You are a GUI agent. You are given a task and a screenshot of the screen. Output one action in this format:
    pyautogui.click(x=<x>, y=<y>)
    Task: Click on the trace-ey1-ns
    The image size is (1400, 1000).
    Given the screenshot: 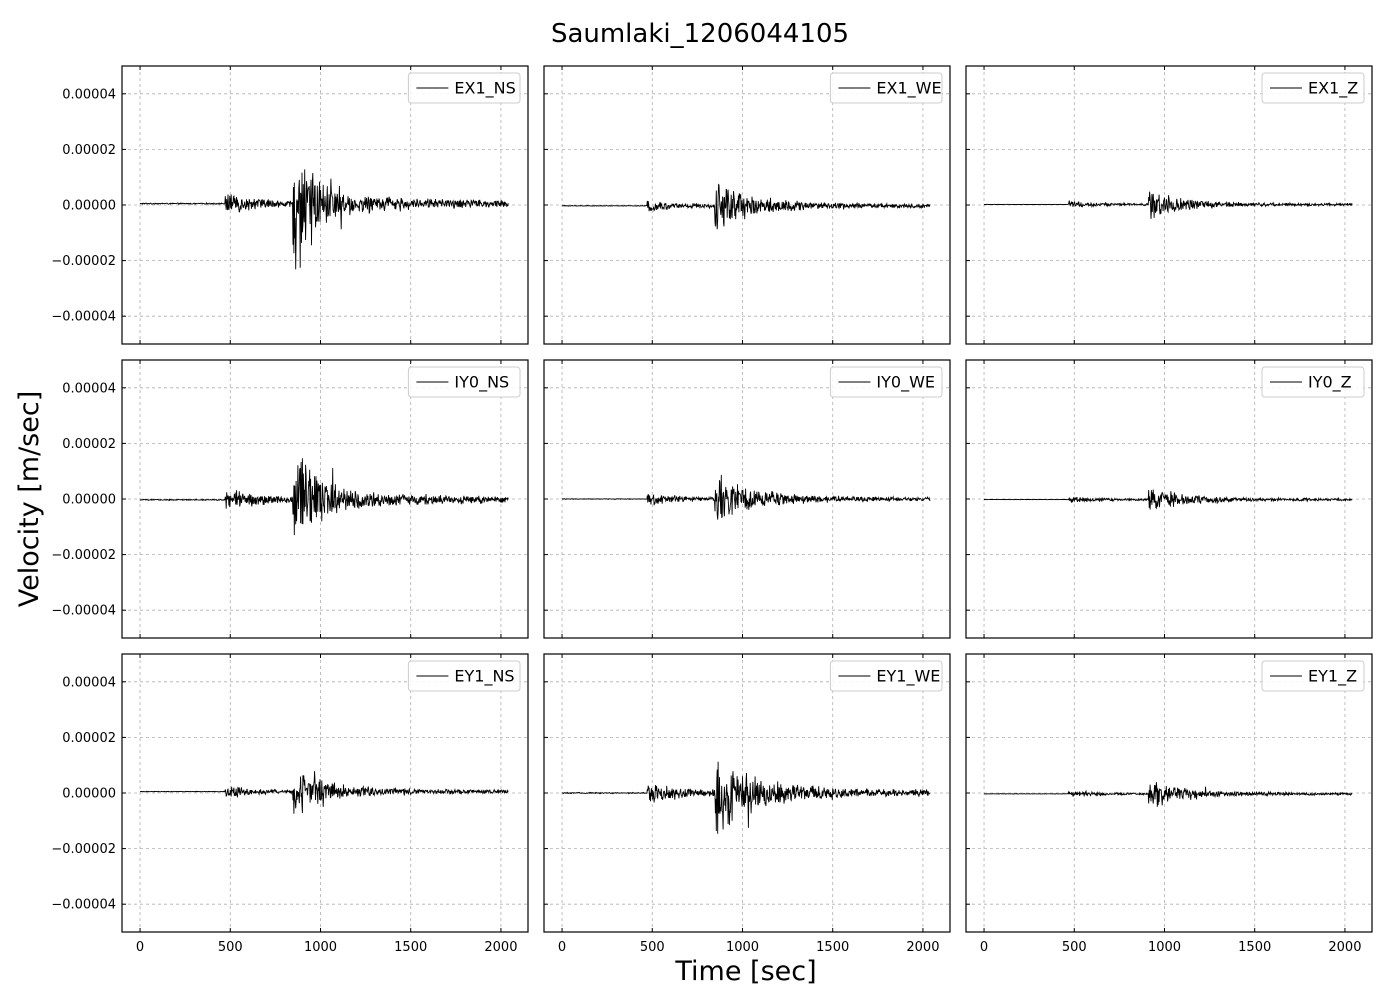 What is the action you would take?
    pyautogui.click(x=324, y=792)
    